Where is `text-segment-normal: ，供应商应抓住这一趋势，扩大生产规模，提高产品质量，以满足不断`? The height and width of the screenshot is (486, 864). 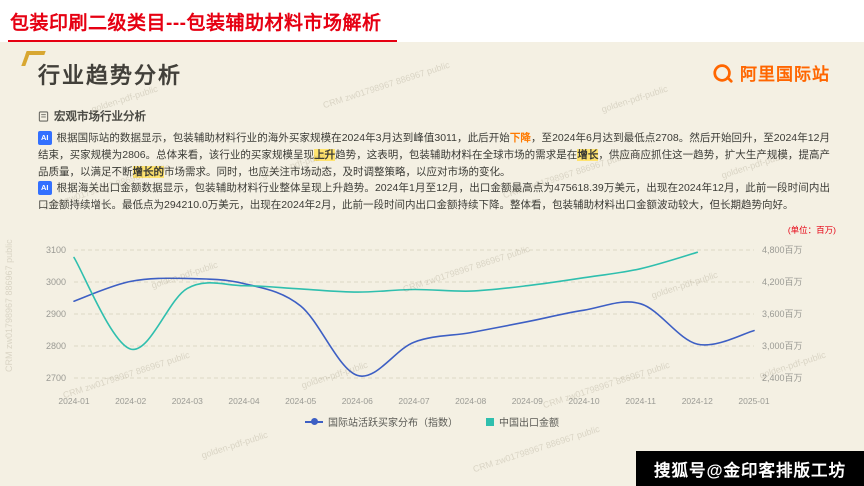 text-segment-normal: ，供应商应抓住这一趋势，扩大生产规模，提高产品质量，以满足不断 is located at coordinates (434, 163).